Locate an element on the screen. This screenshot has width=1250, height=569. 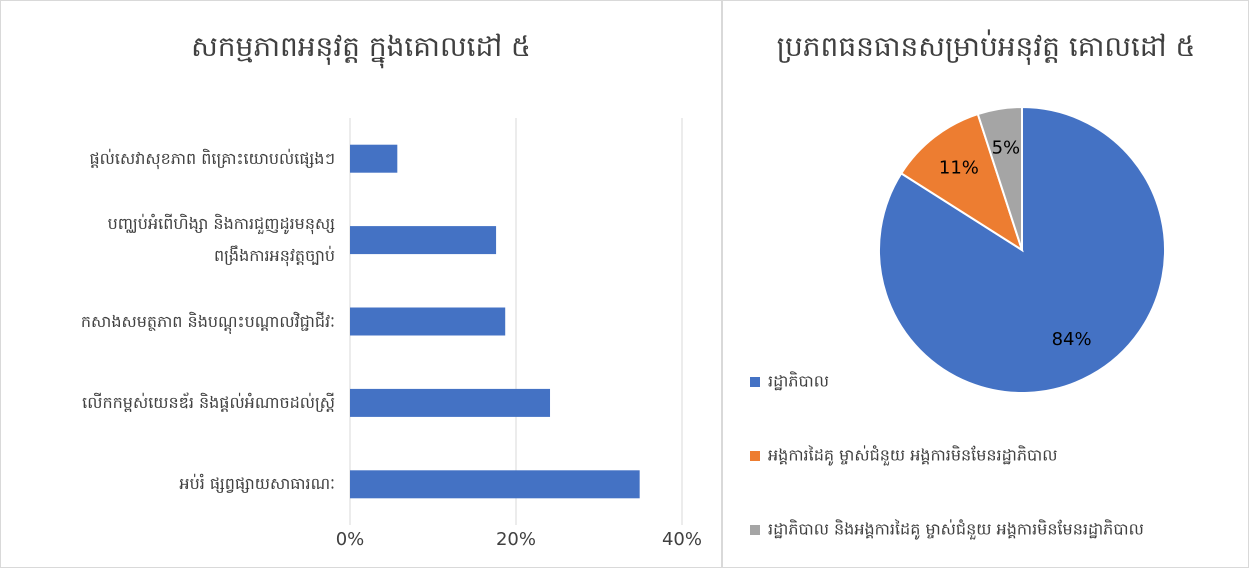
x-tick-label: 40% is located at coordinates (682, 539).